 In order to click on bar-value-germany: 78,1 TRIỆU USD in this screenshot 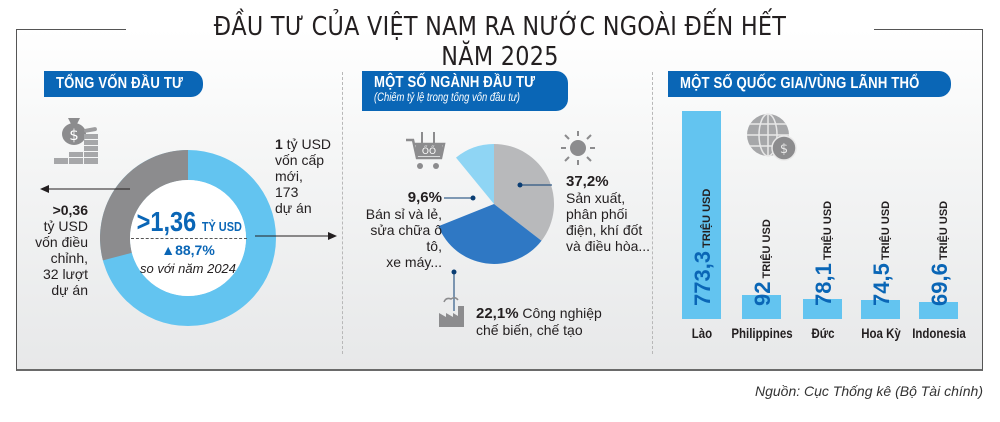, I will do `click(824, 253)`.